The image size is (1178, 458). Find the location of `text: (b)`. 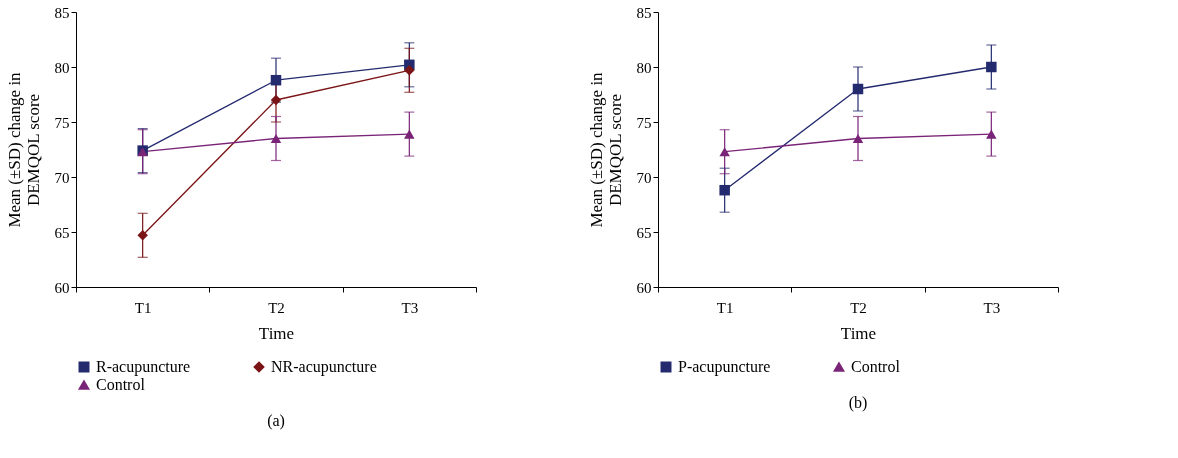

text: (b) is located at coordinates (858, 403).